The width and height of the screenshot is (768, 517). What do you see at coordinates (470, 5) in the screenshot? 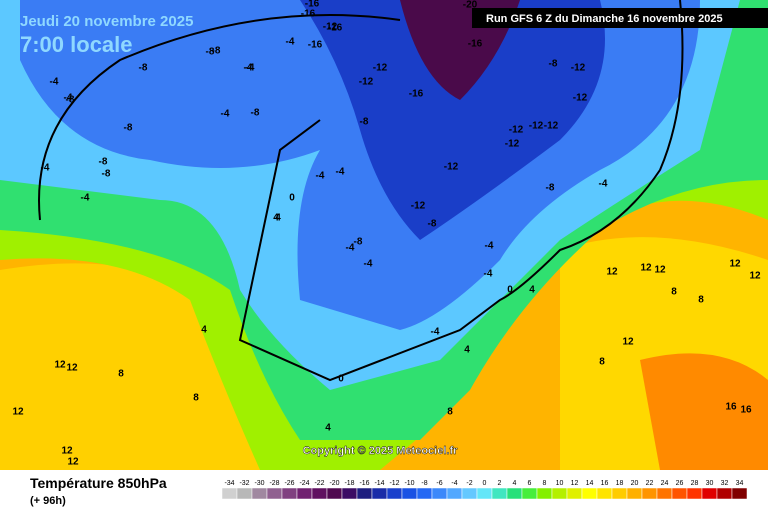
I see `isotherm-label: -20` at bounding box center [470, 5].